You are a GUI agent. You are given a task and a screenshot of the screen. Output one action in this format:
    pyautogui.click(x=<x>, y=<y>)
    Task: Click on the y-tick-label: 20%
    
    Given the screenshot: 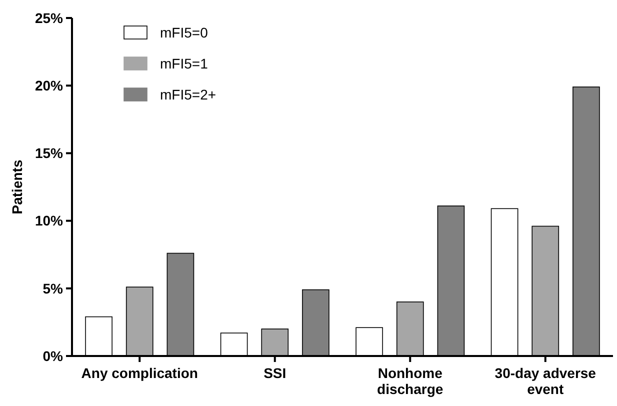 What is the action you would take?
    pyautogui.click(x=49, y=86)
    